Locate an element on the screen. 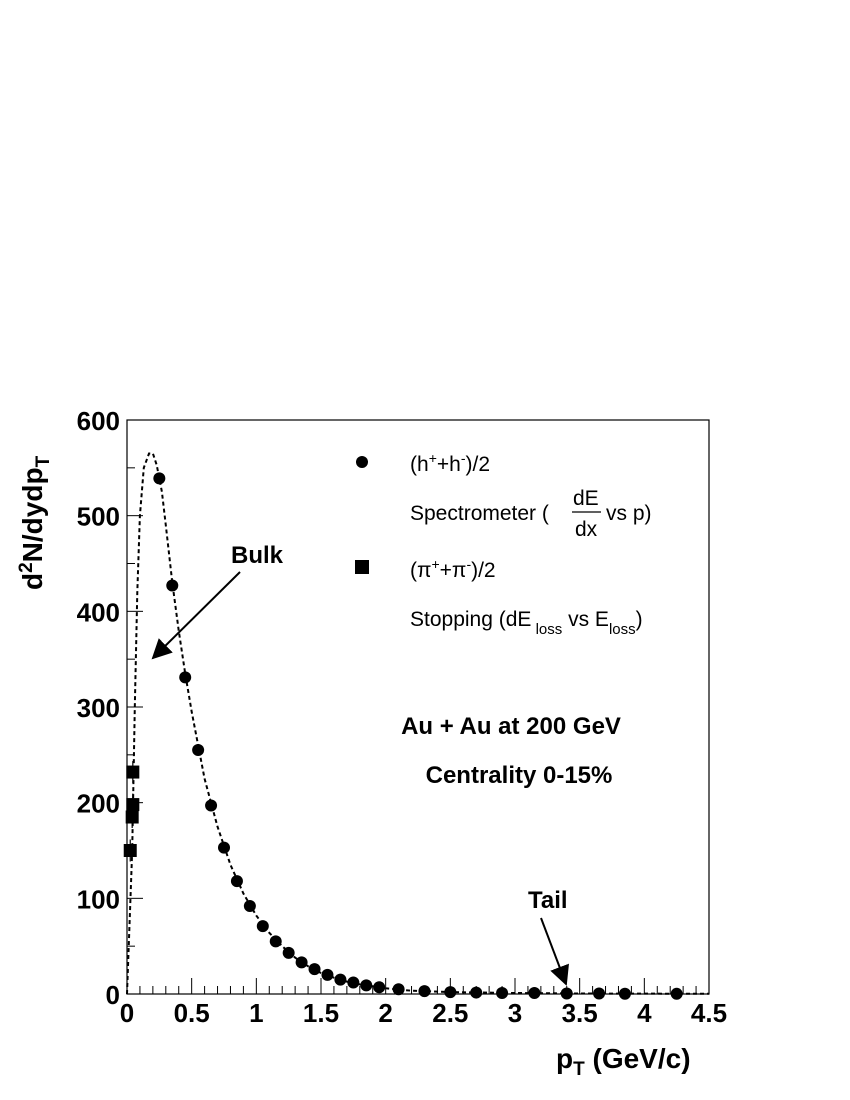 The height and width of the screenshot is (1100, 850). y-tick-label: 400 is located at coordinates (98, 612).